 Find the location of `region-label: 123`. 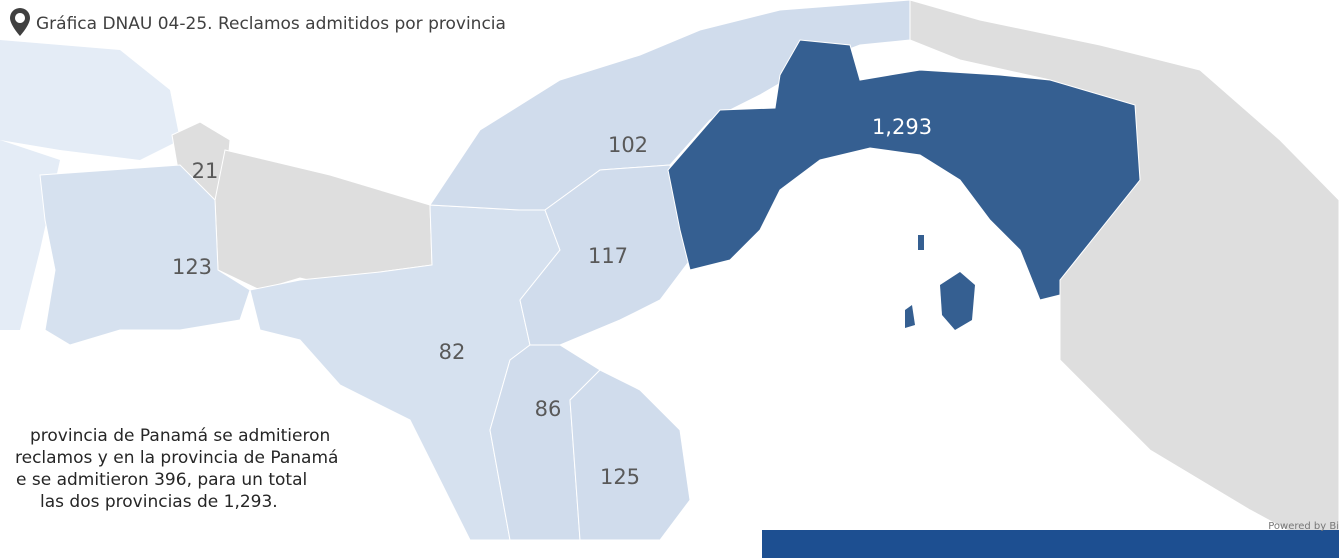

region-label: 123 is located at coordinates (192, 267).